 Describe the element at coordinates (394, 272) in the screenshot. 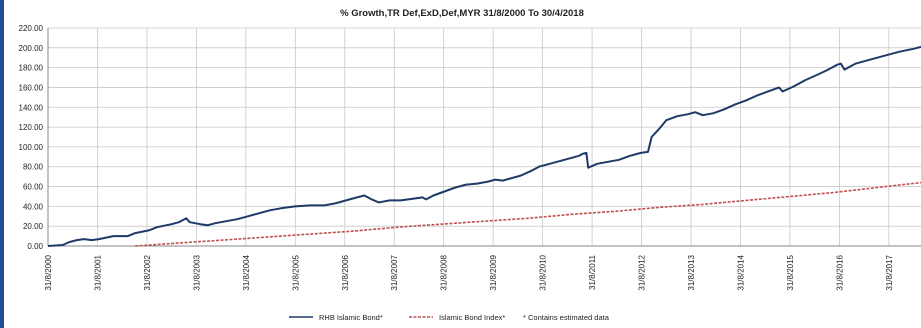

I see `x-tick-label: 31/8/2007` at that location.